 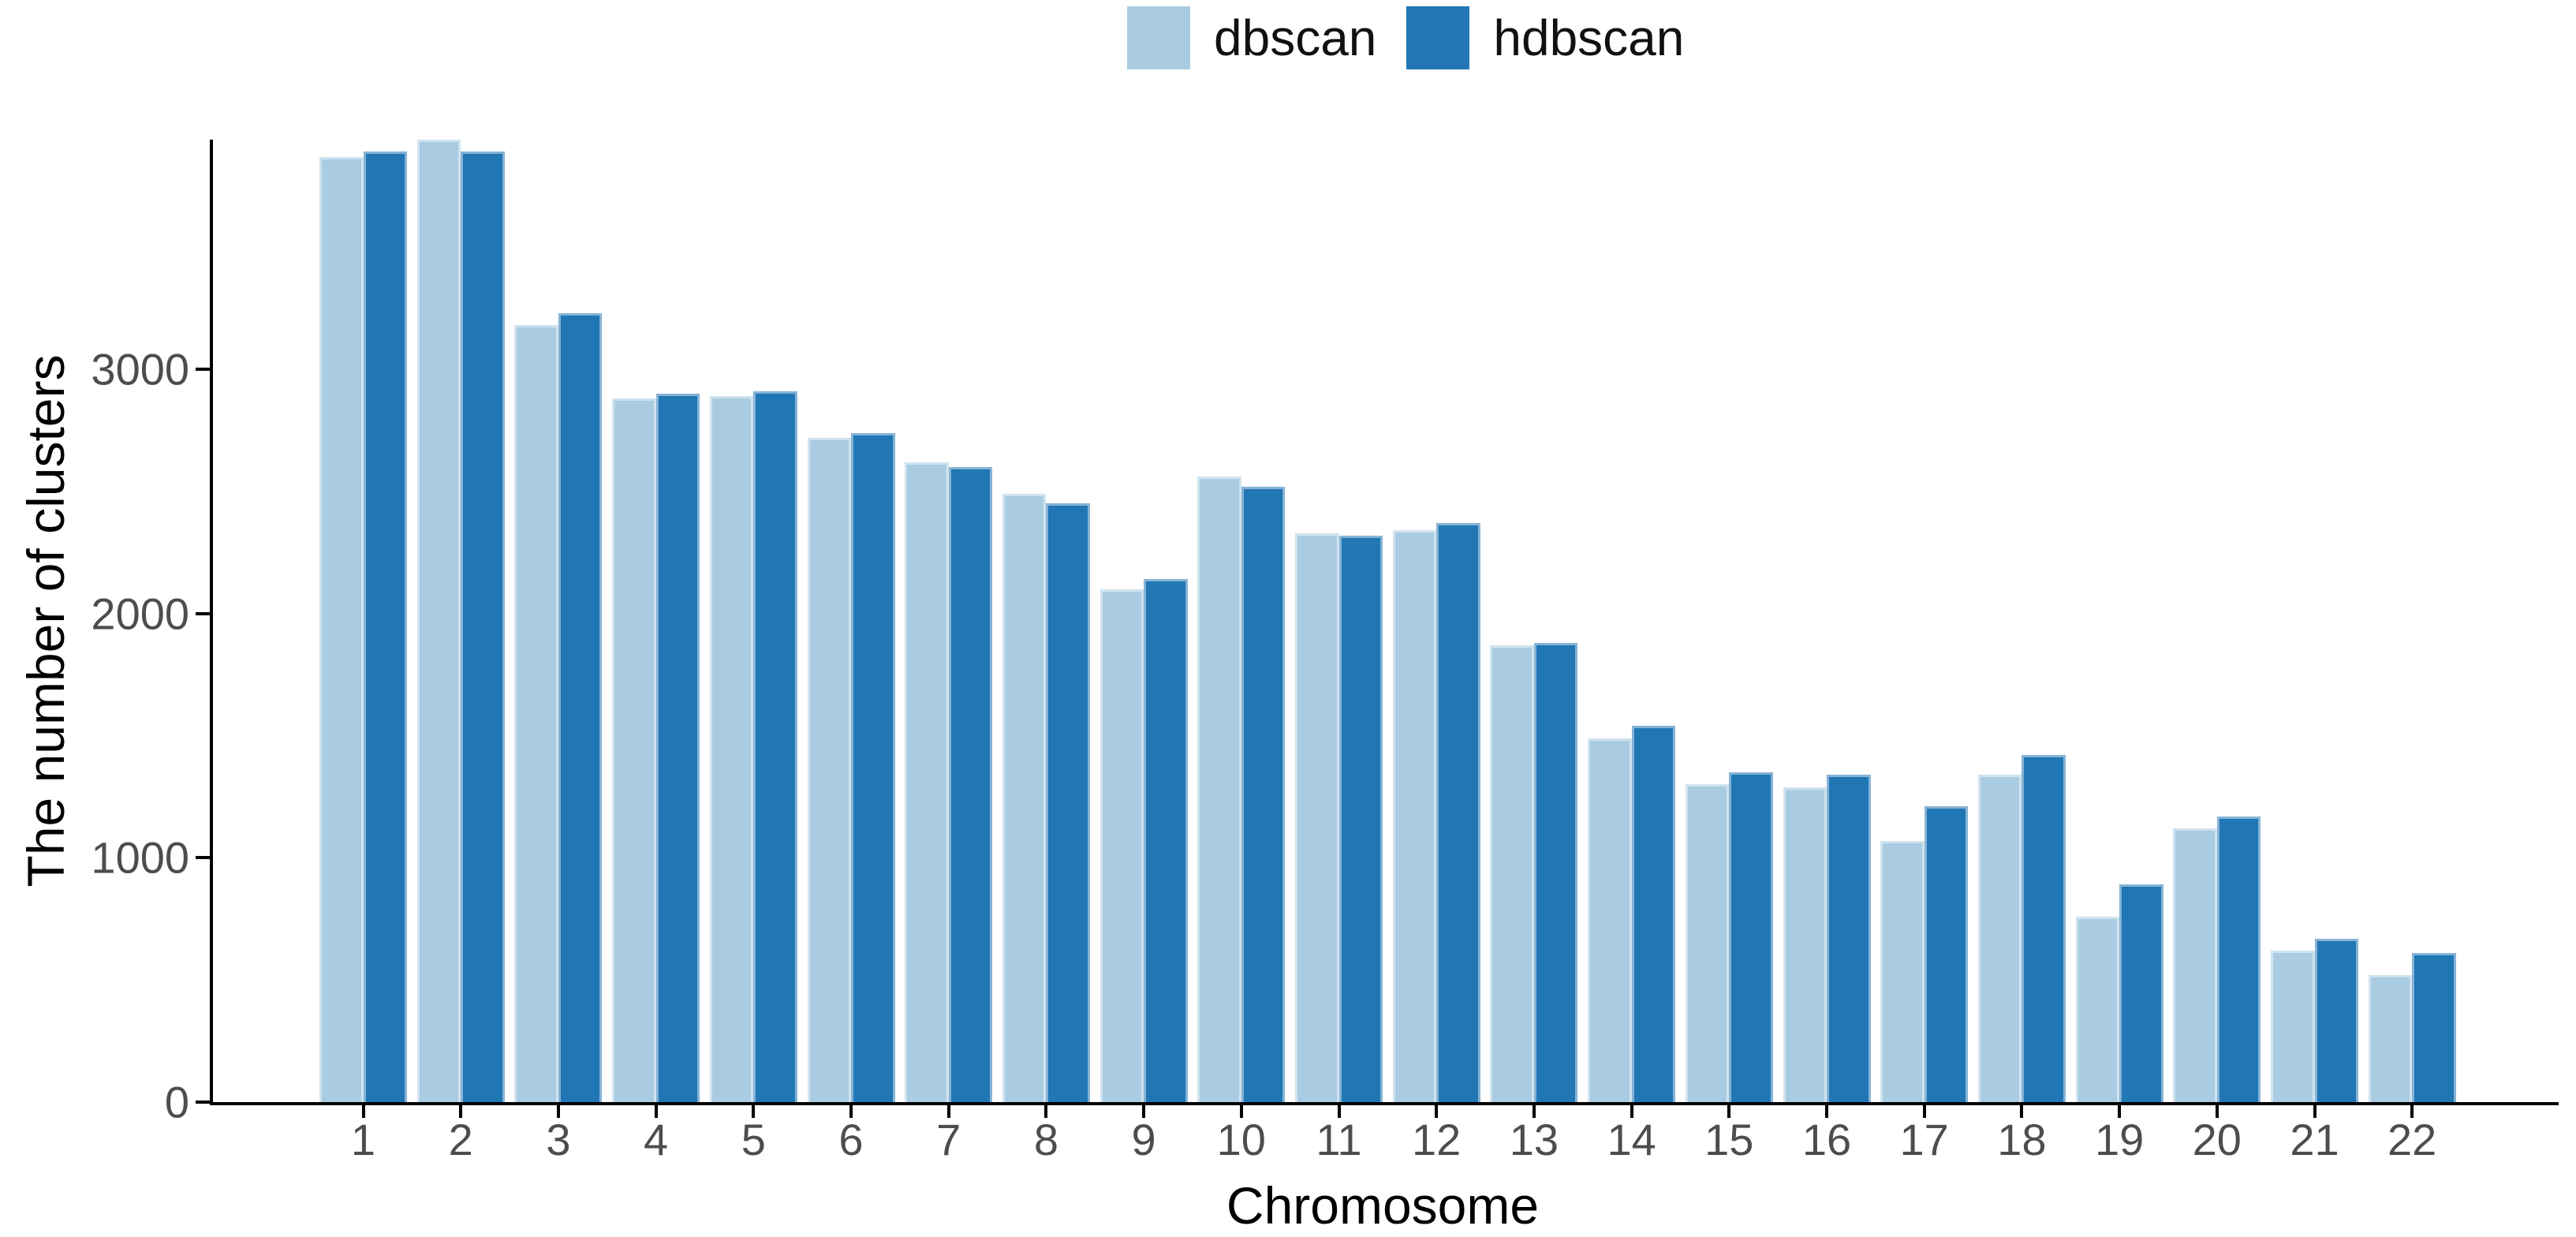 What do you see at coordinates (1707, 943) in the screenshot?
I see `bar-dbscan-chr15` at bounding box center [1707, 943].